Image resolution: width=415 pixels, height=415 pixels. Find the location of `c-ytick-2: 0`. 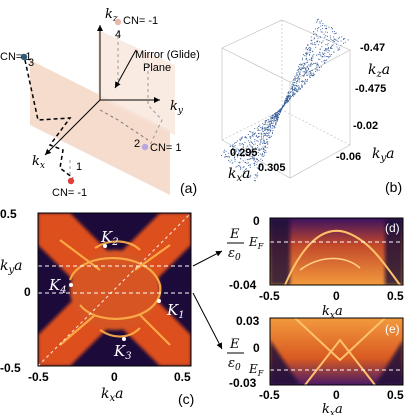

c-ytick-2: 0 is located at coordinates (27, 292).